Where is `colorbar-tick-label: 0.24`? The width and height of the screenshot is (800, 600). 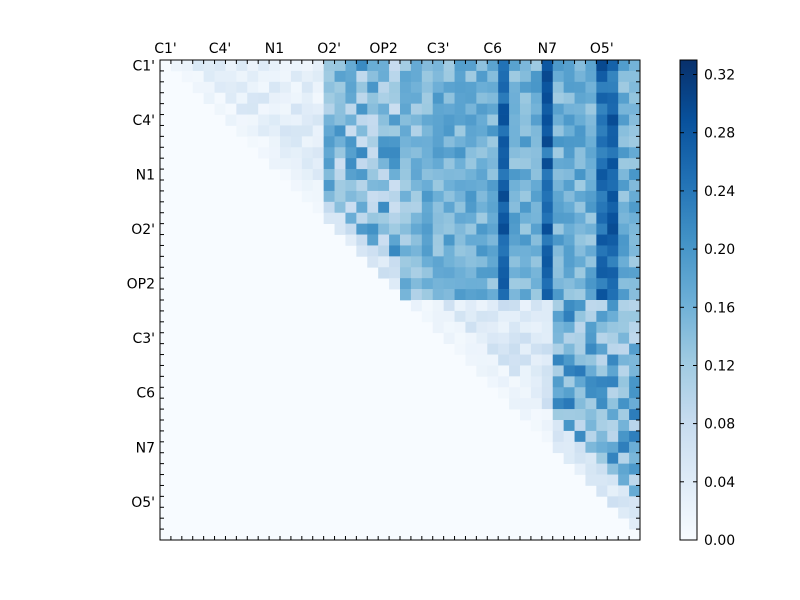
colorbar-tick-label: 0.24 is located at coordinates (719, 192).